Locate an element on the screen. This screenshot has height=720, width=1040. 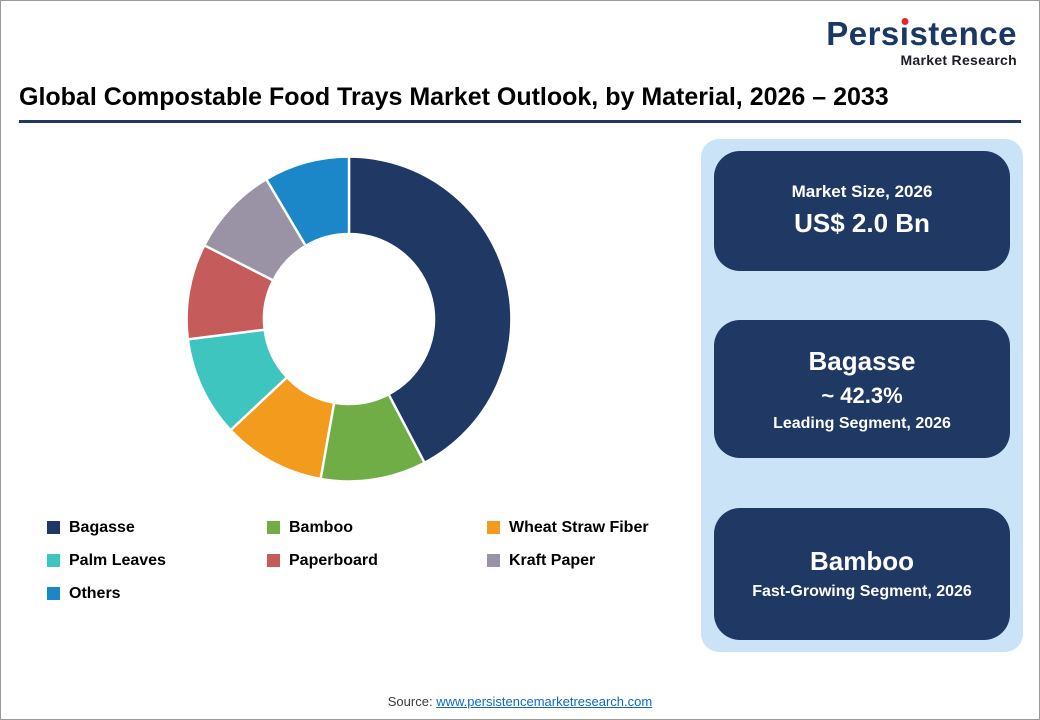
leading-segment-label: Leading Segment, 2026 is located at coordinates (862, 423).